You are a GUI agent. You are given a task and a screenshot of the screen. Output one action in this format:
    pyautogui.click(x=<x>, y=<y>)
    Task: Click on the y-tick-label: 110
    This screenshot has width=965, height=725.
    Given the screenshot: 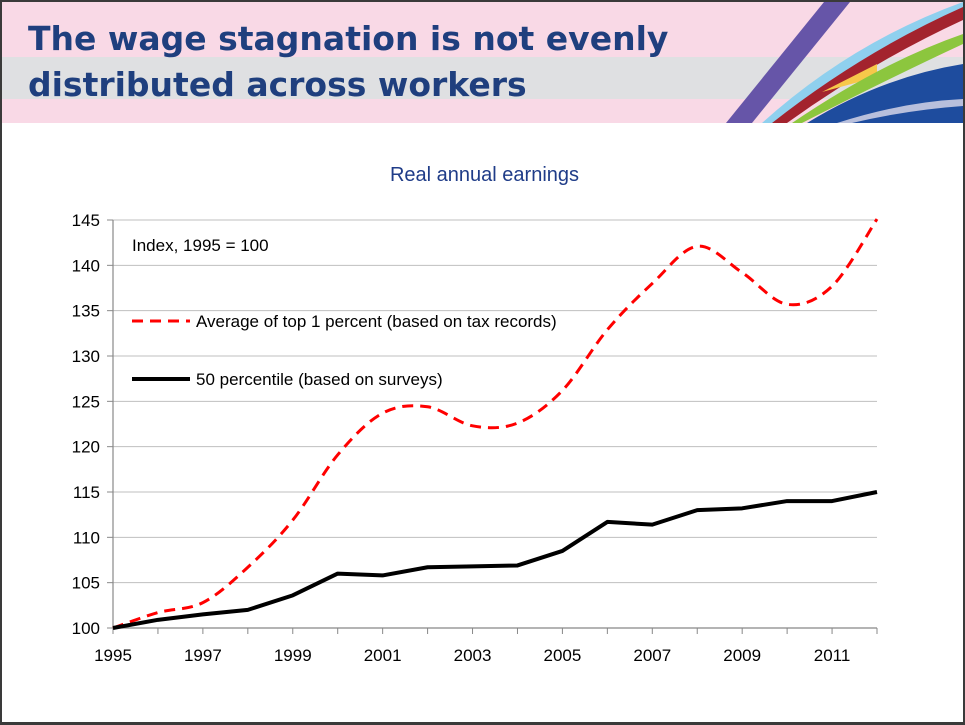 What is the action you would take?
    pyautogui.click(x=86, y=537)
    